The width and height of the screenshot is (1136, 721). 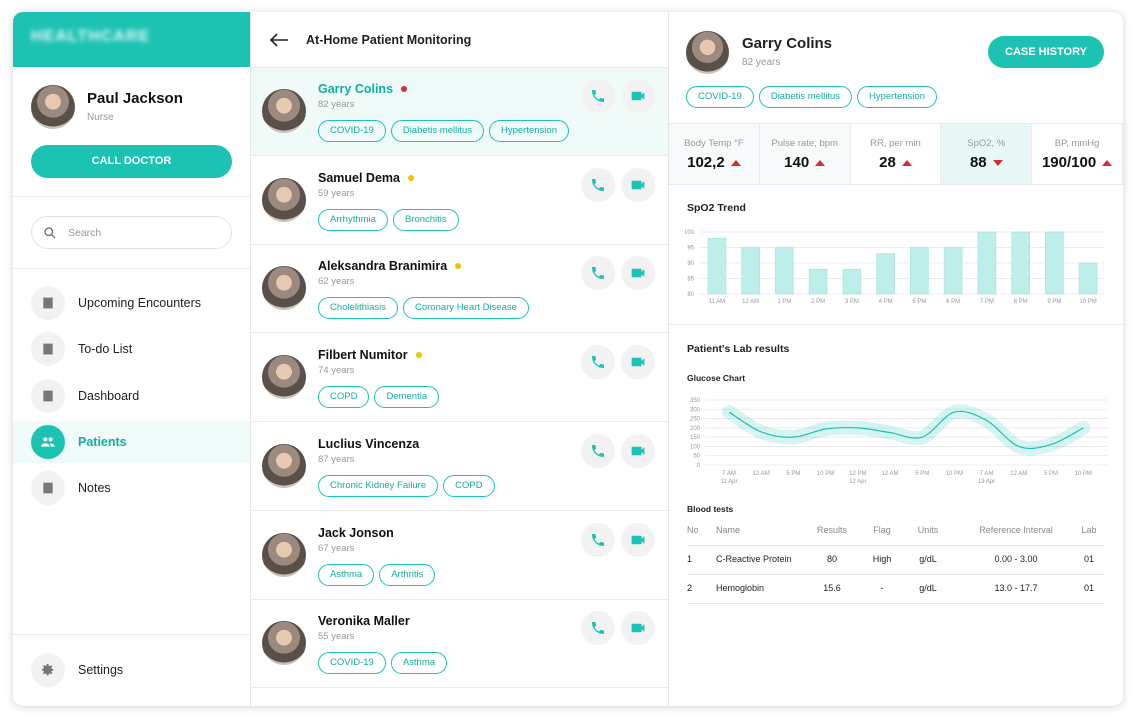 What do you see at coordinates (131, 232) in the screenshot?
I see `search-box: Search` at bounding box center [131, 232].